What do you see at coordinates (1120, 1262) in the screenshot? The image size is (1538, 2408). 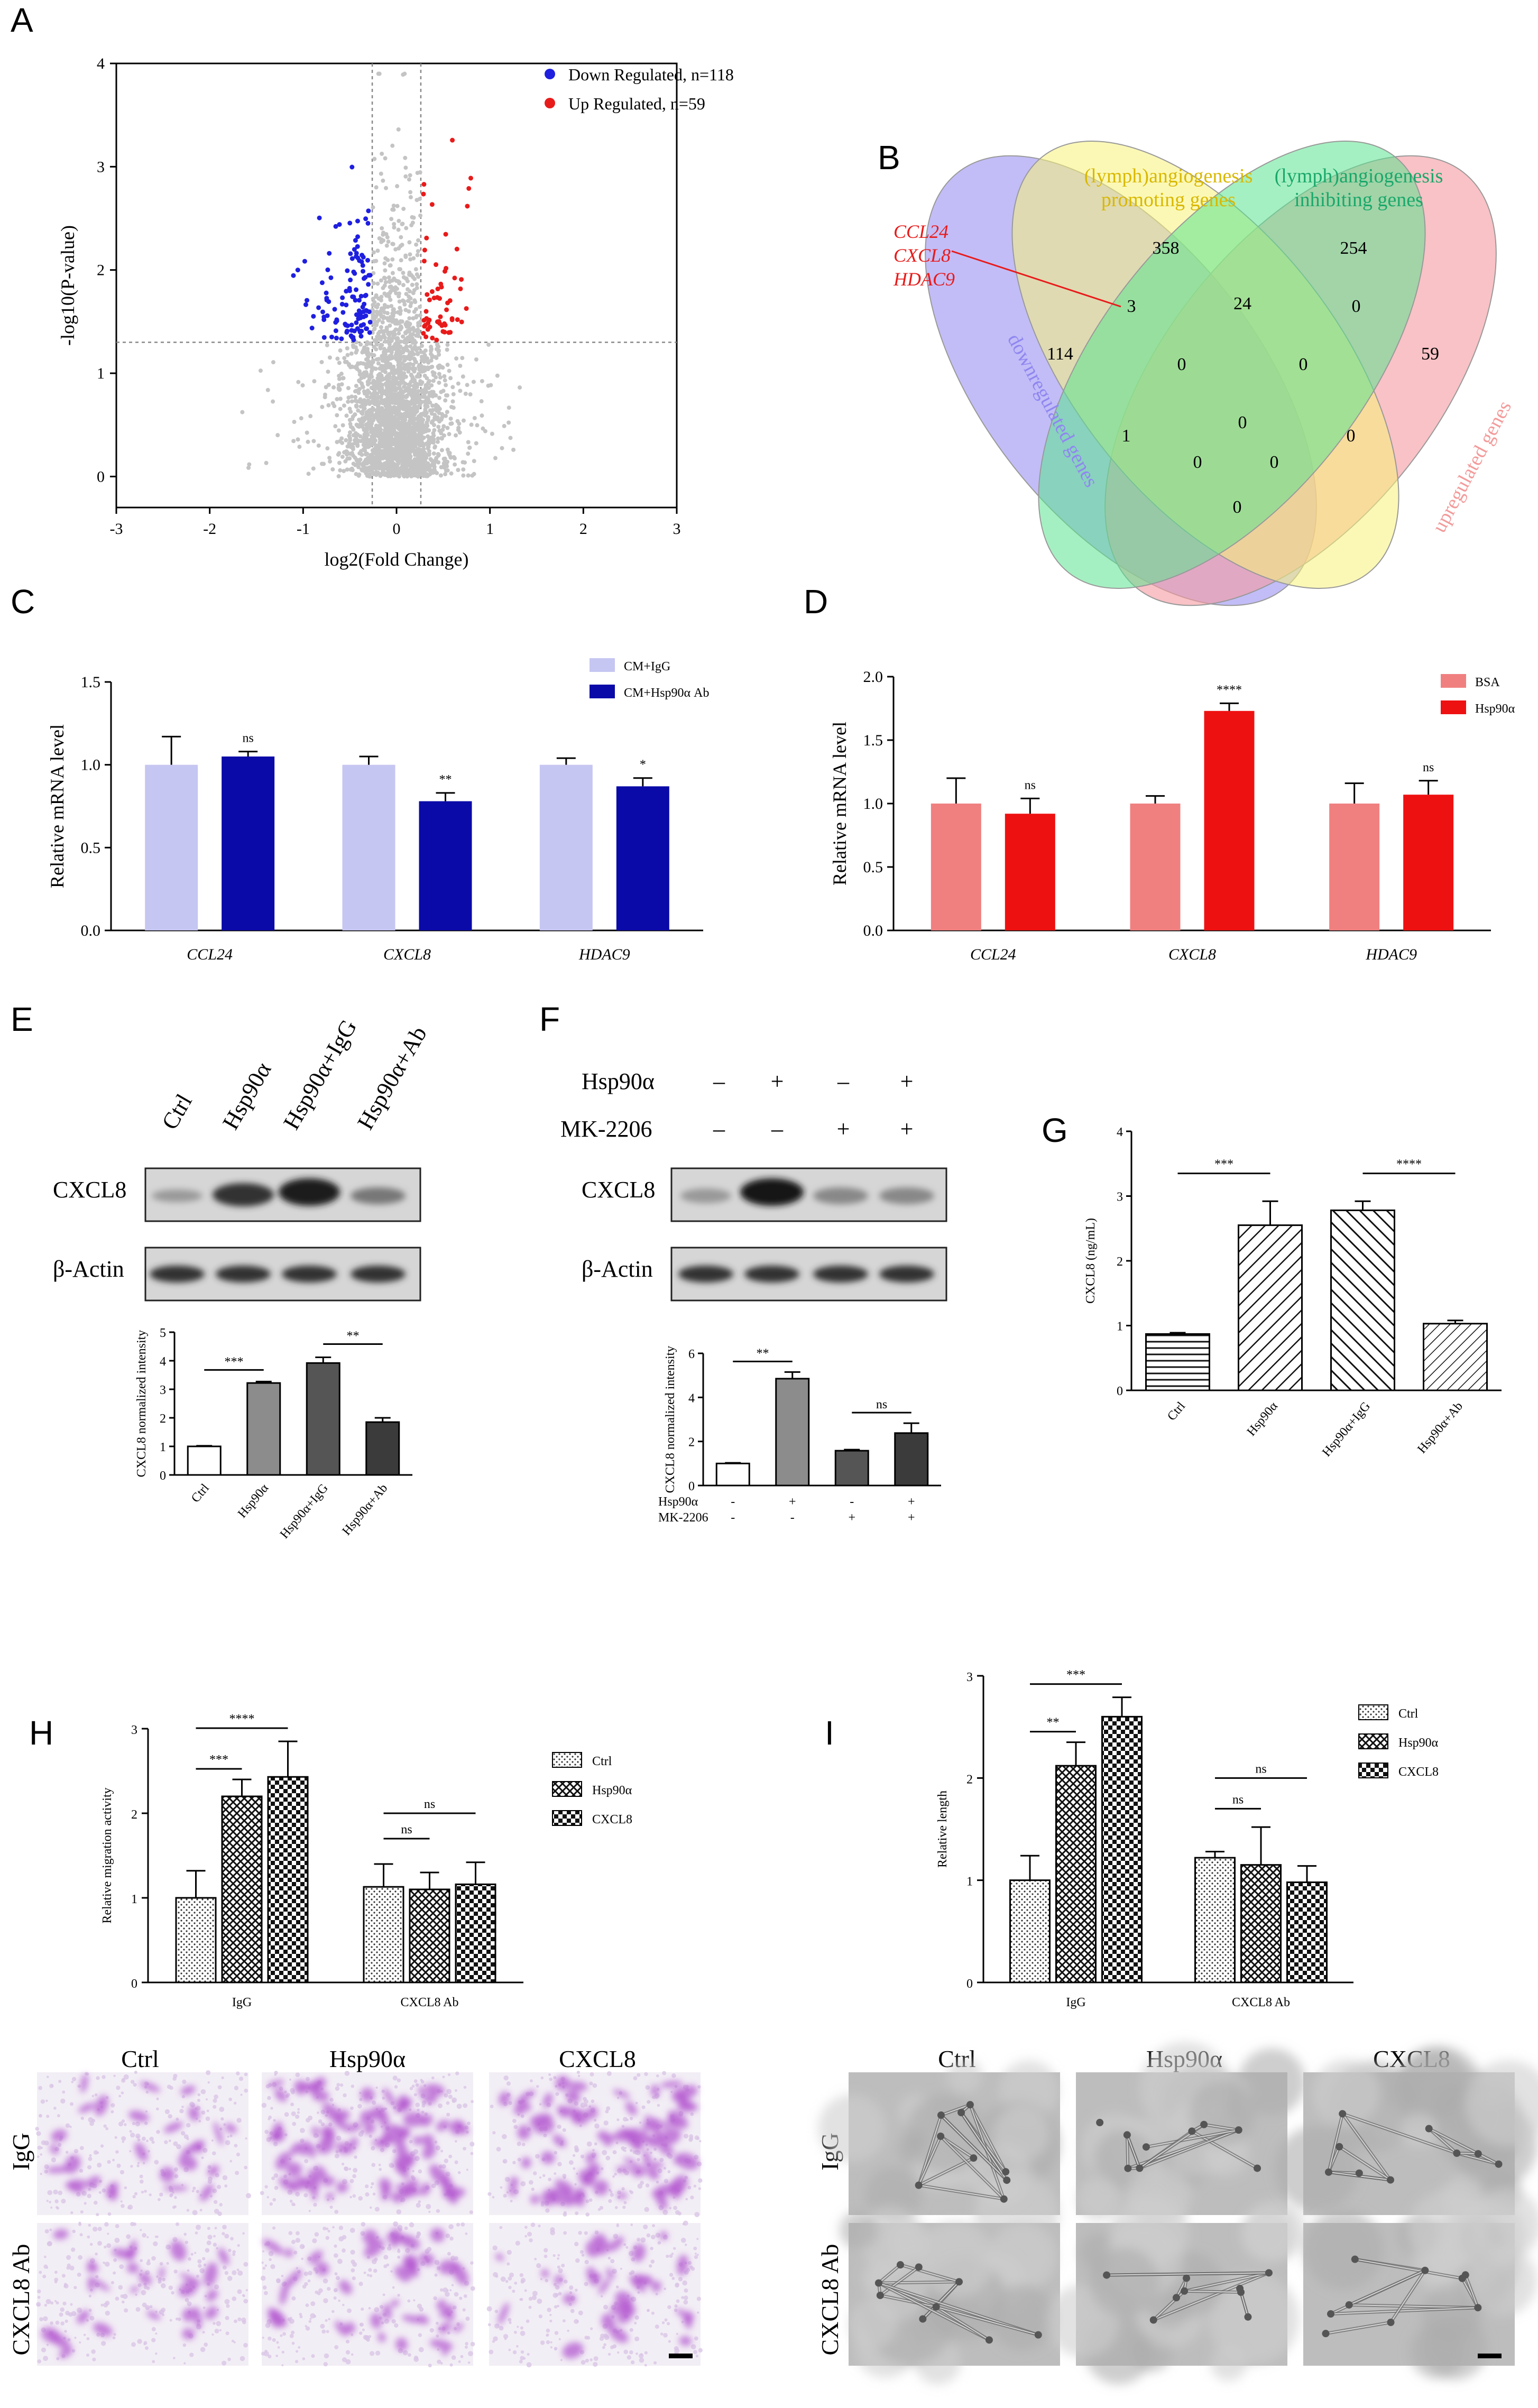 I see `ytick-label: 2` at bounding box center [1120, 1262].